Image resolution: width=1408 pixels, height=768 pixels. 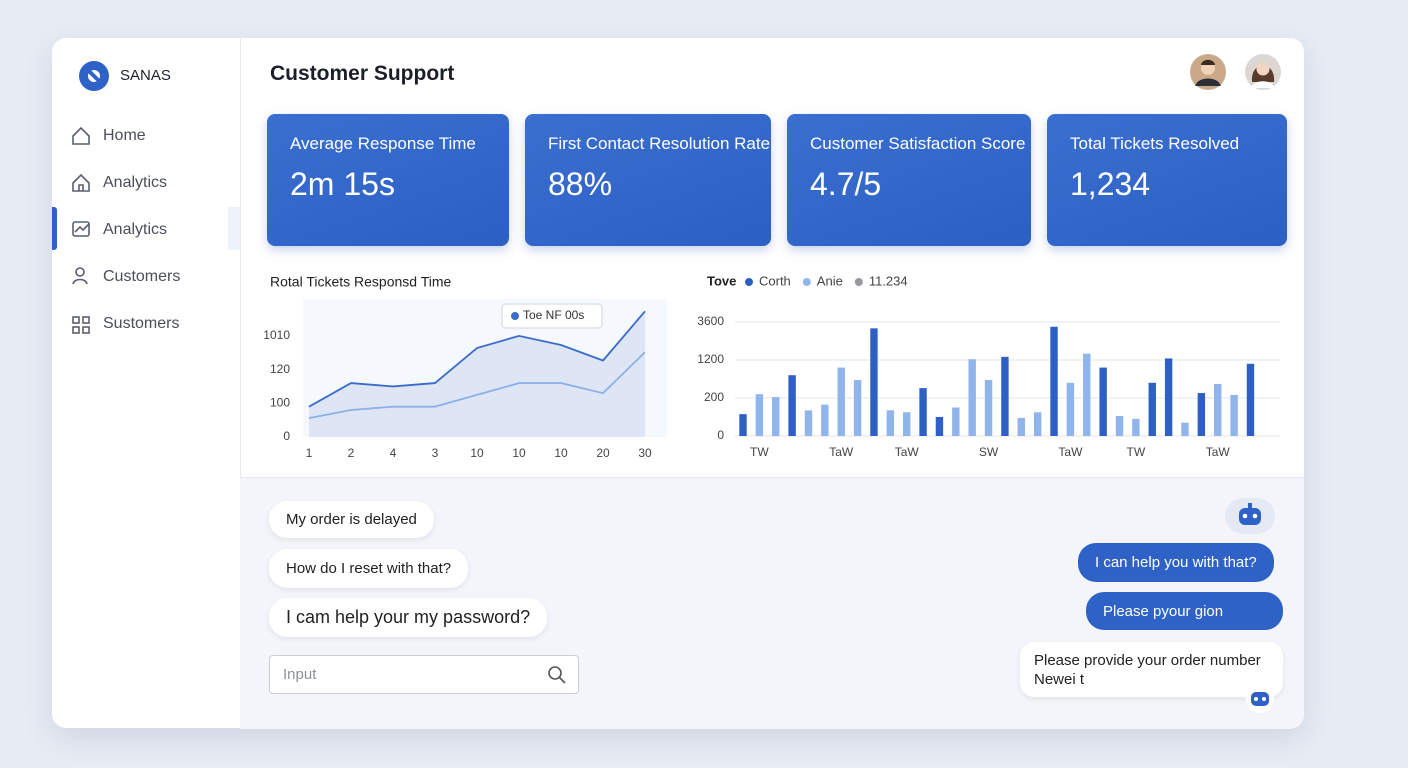 What do you see at coordinates (424, 674) in the screenshot?
I see `chat-input: Input` at bounding box center [424, 674].